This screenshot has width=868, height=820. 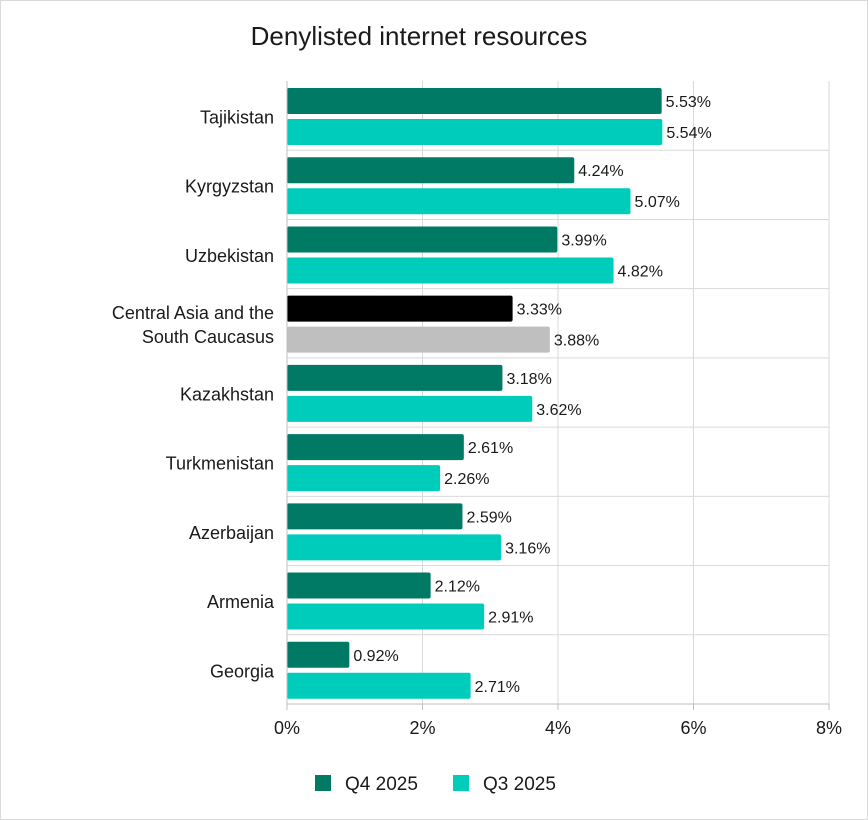 What do you see at coordinates (527, 548) in the screenshot?
I see `data-label: 3.16%` at bounding box center [527, 548].